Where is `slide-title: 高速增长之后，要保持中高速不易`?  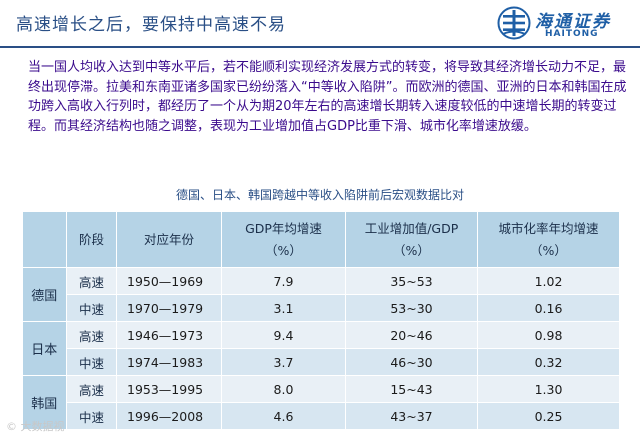
slide-title: 高速增长之后，要保持中高速不易 is located at coordinates (151, 25).